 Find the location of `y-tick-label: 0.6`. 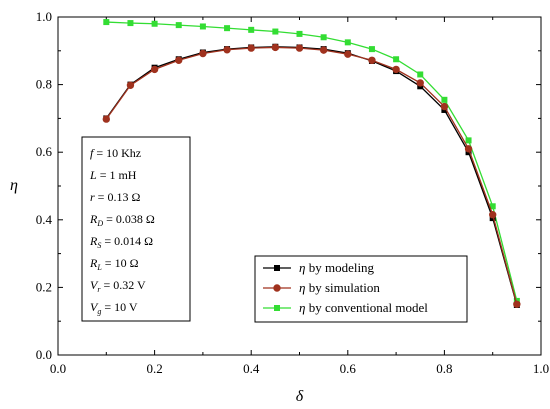

y-tick-label: 0.6 is located at coordinates (44, 151).